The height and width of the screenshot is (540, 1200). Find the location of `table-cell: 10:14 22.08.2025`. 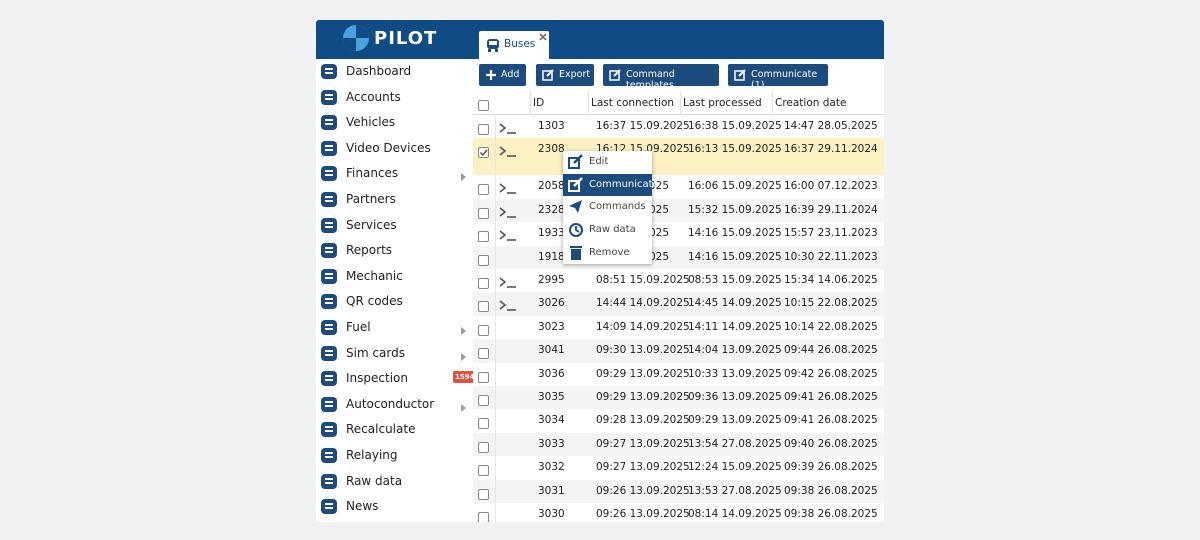

table-cell: 10:14 22.08.2025 is located at coordinates (831, 326).